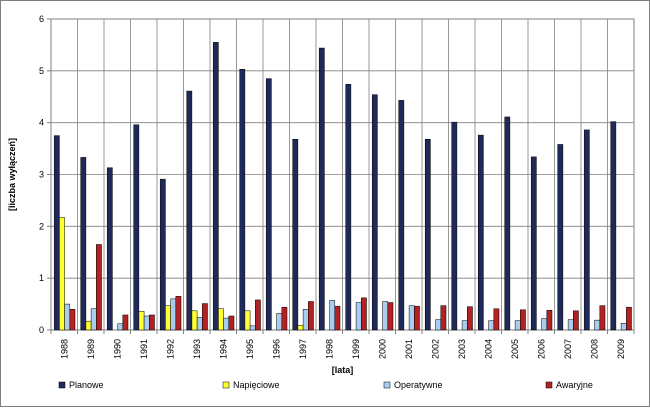 This screenshot has width=650, height=408. What do you see at coordinates (173, 314) in the screenshot?
I see `bar-operatywne-1992` at bounding box center [173, 314].